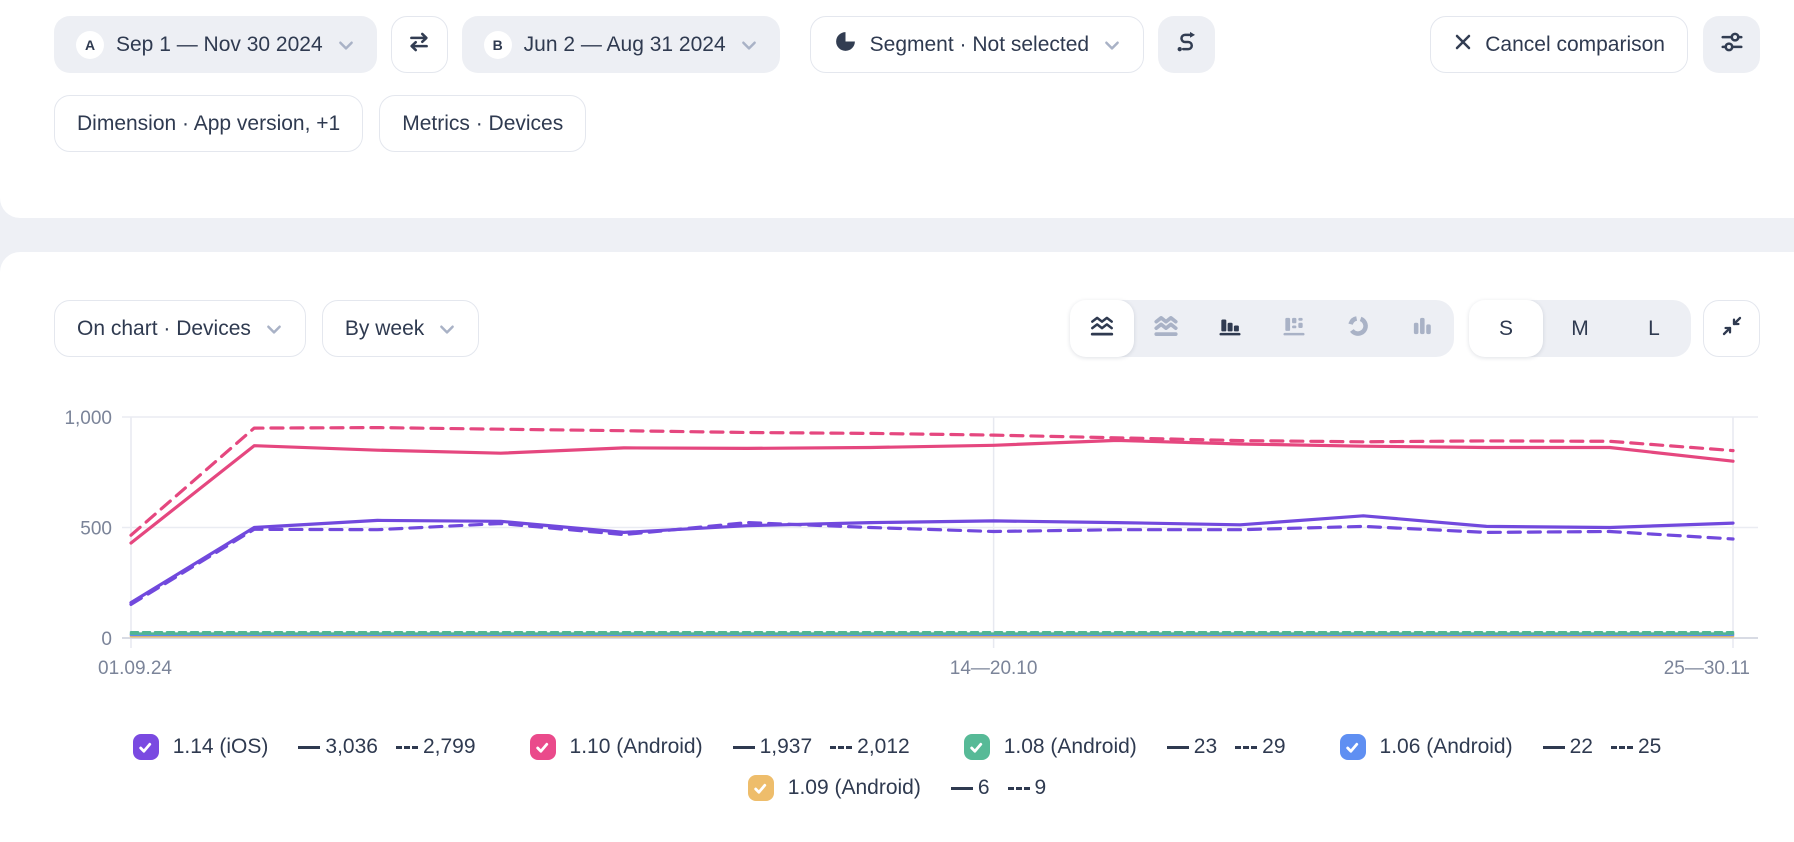 This screenshot has width=1794, height=842. Describe the element at coordinates (351, 746) in the screenshot. I see `solid-period-value: 3,036` at that location.